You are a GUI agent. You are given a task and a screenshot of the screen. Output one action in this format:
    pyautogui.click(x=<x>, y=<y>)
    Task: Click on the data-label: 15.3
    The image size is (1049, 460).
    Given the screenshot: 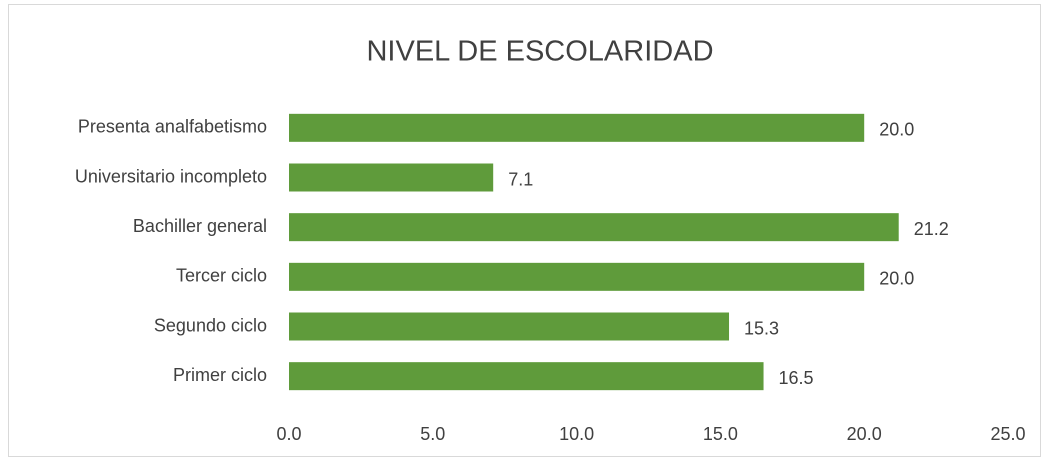 What is the action you would take?
    pyautogui.click(x=761, y=328)
    